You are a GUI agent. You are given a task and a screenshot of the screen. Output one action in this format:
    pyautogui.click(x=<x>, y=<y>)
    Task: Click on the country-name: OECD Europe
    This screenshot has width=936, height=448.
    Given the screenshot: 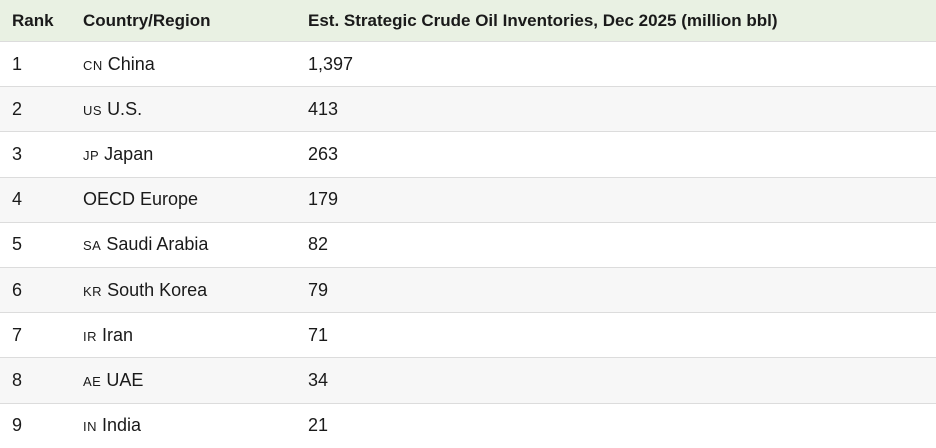 What is the action you would take?
    pyautogui.click(x=141, y=199)
    